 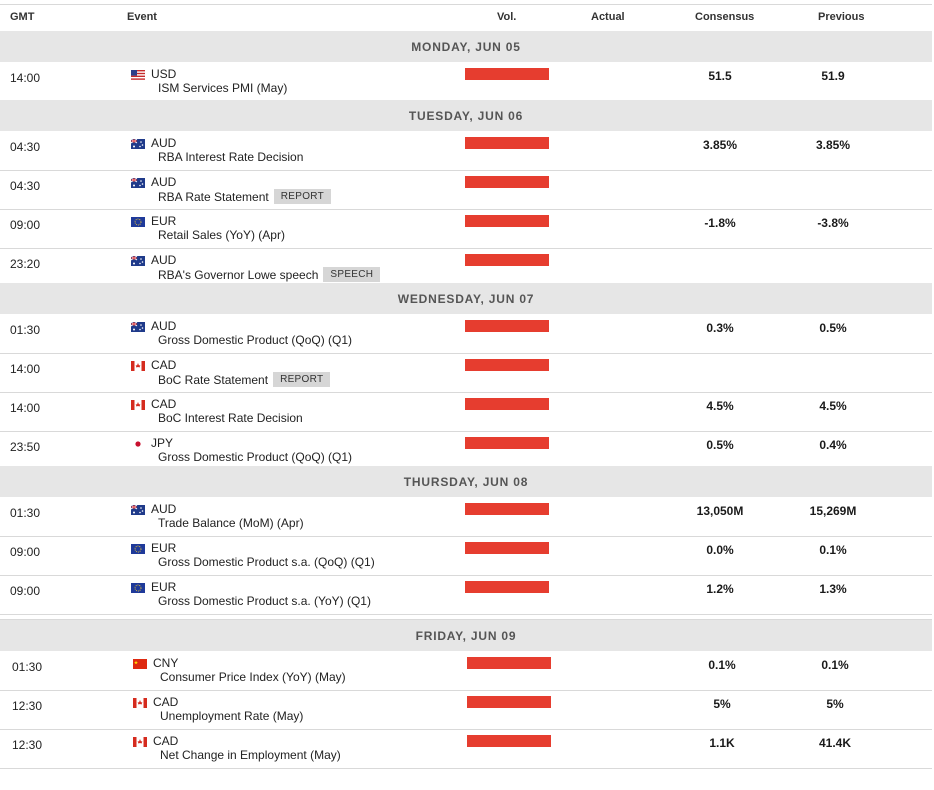 What do you see at coordinates (720, 406) in the screenshot?
I see `consensus-value: 4.5%` at bounding box center [720, 406].